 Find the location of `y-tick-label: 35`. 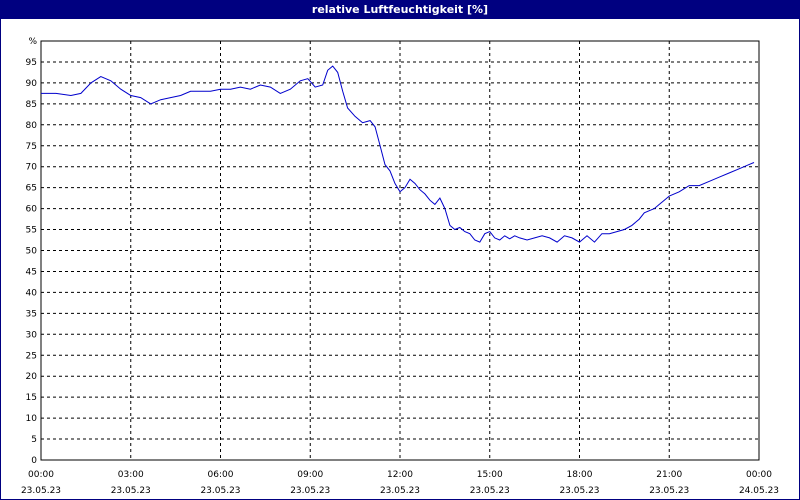

y-tick-label: 35 is located at coordinates (31, 314).